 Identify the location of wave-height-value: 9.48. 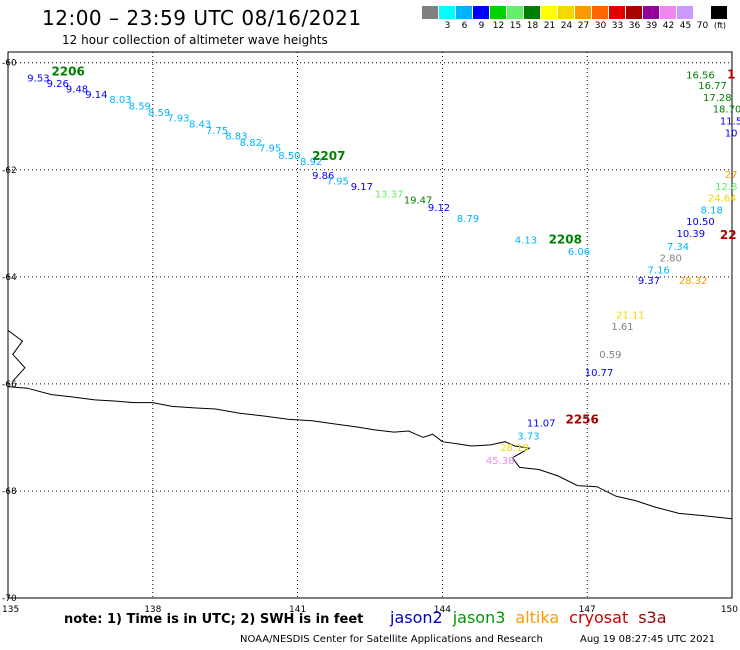
(77, 89).